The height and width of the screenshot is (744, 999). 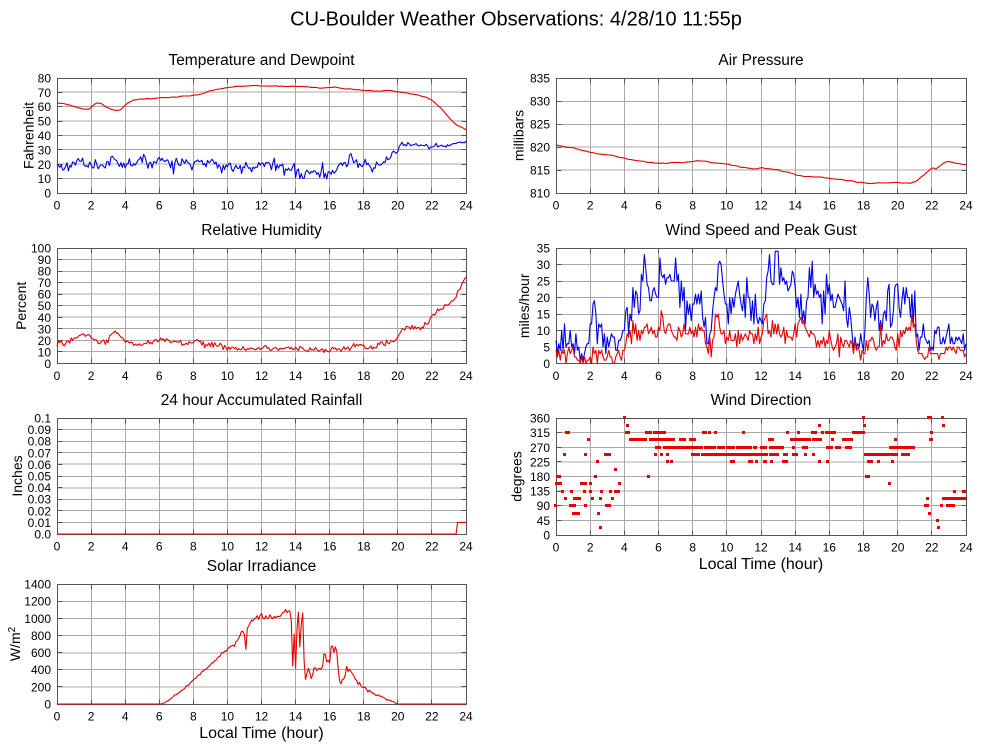 What do you see at coordinates (544, 315) in the screenshot?
I see `svg-text: 15` at bounding box center [544, 315].